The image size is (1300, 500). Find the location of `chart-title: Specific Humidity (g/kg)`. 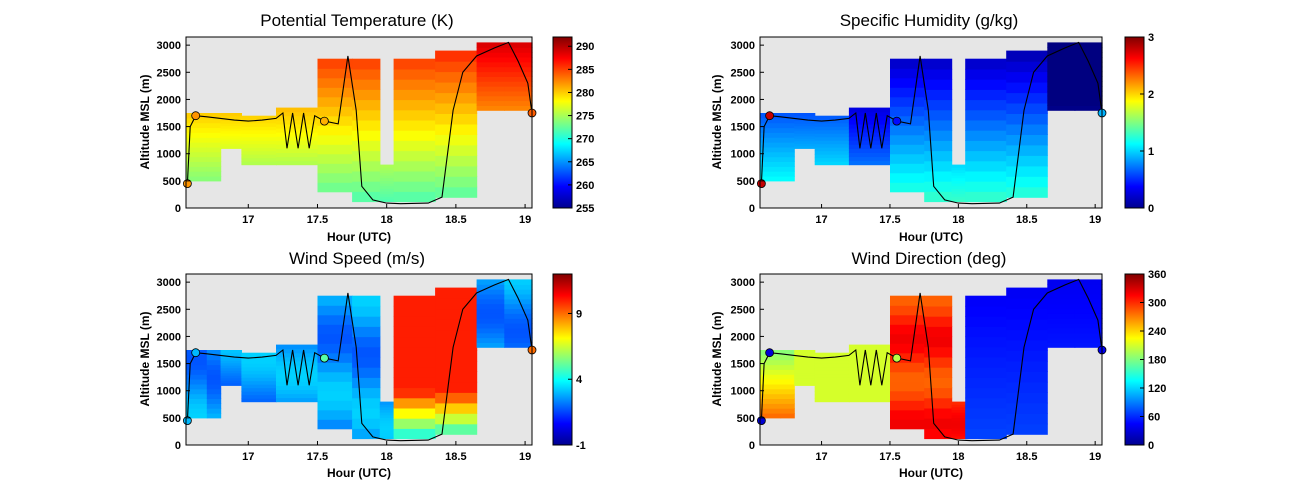

chart-title: Specific Humidity (g/kg) is located at coordinates (929, 20).